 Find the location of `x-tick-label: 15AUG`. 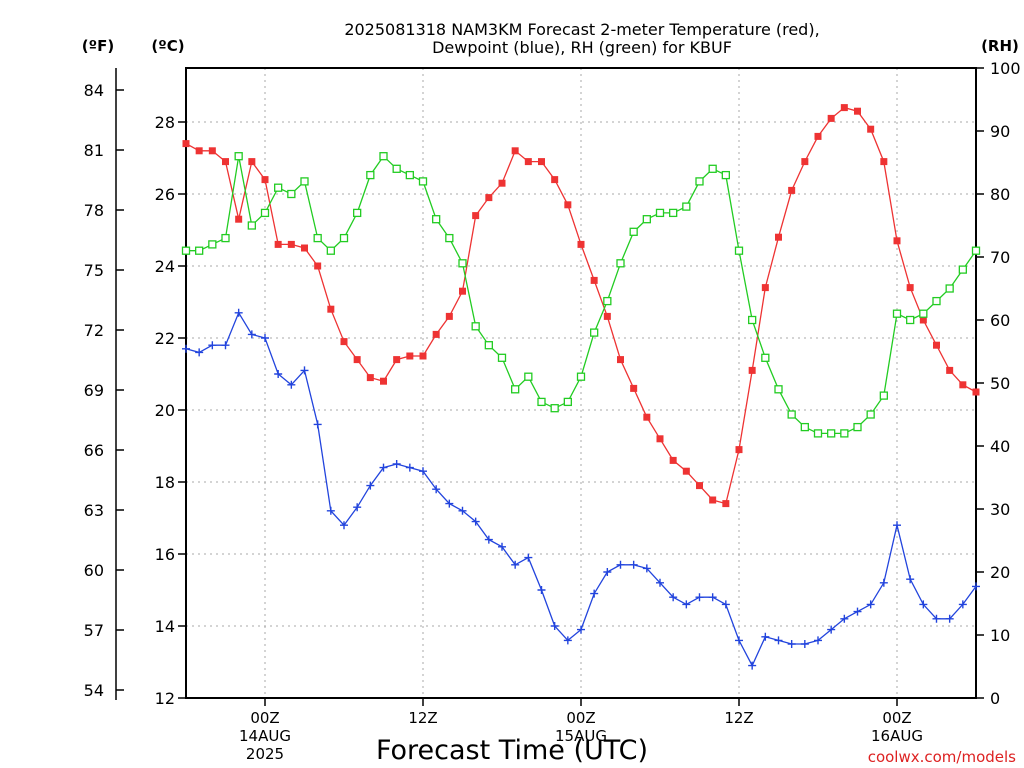

x-tick-label: 15AUG is located at coordinates (581, 736).